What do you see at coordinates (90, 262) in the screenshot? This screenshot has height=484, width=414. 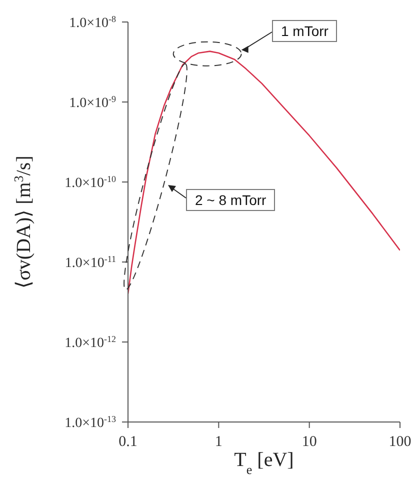 I see `y-tick-label: 1.0×10$^{-11}$` at bounding box center [90, 262].